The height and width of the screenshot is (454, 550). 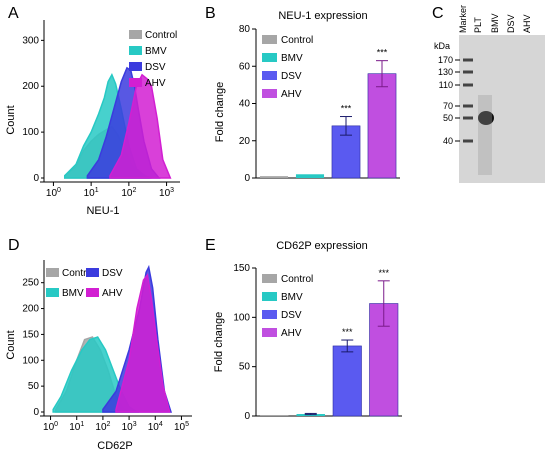 I want to click on lane-label-ahv: AHV, so click(x=527, y=23).